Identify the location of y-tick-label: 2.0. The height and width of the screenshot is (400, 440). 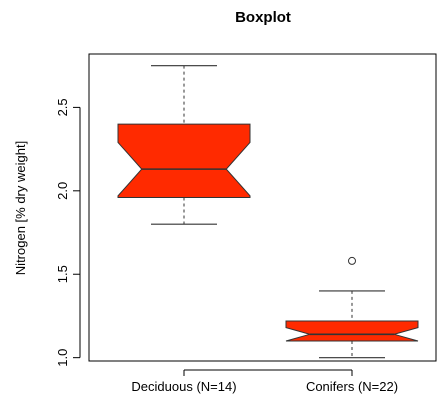
(62, 191).